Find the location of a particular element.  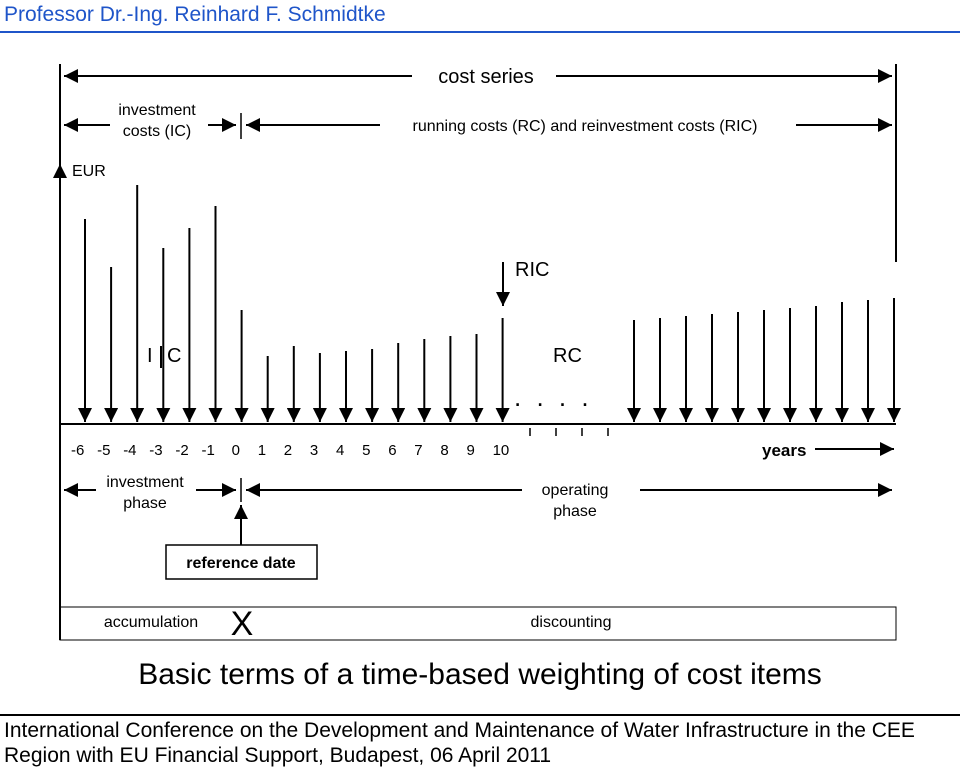

cost-series-label: cost series is located at coordinates (486, 77).